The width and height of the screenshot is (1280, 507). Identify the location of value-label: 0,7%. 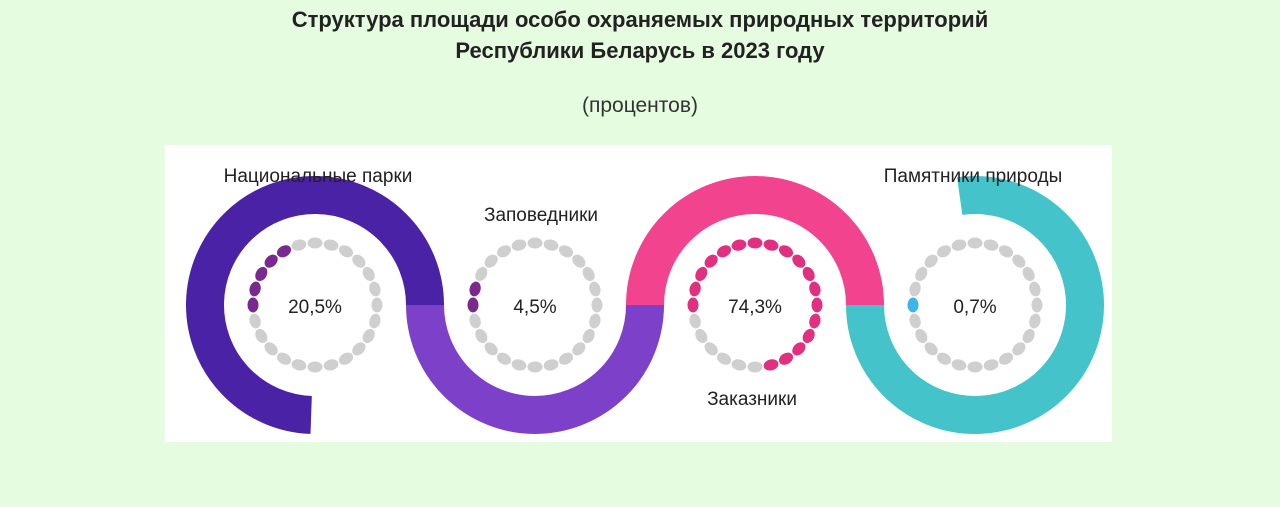
(974, 307).